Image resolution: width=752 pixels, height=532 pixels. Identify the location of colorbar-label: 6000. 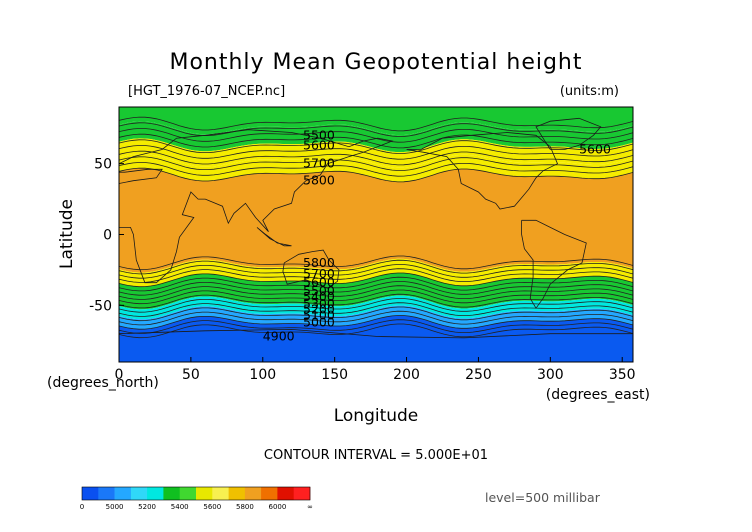
(277, 507).